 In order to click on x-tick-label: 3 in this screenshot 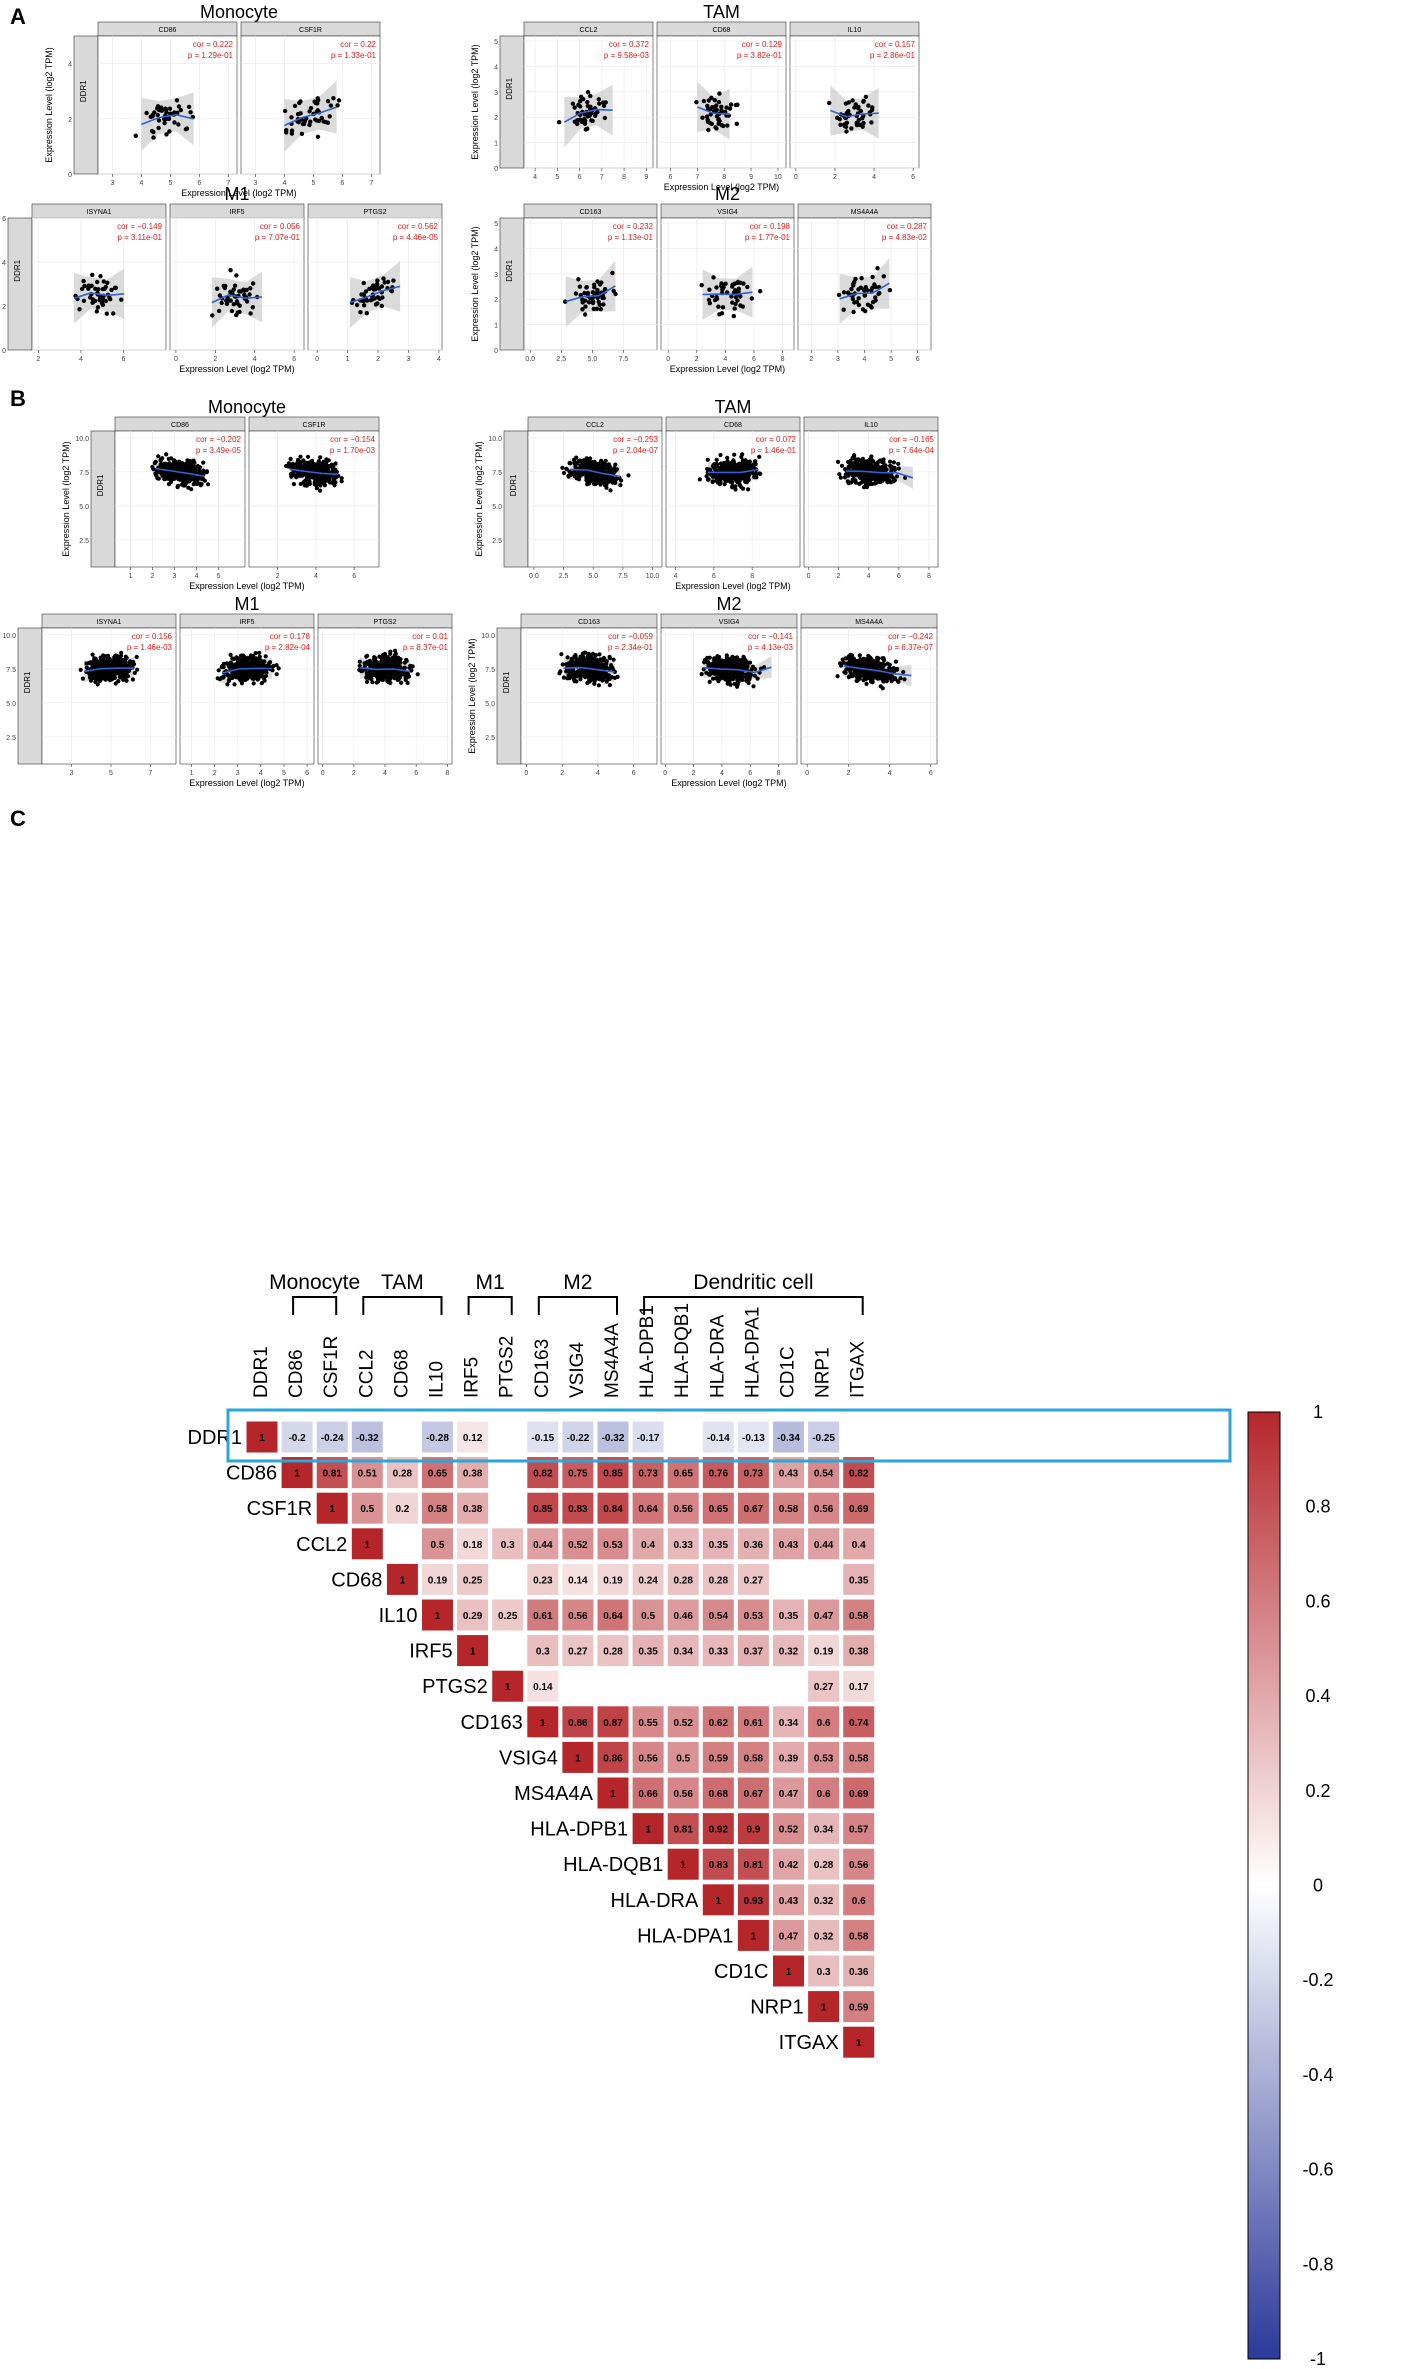, I will do `click(72, 773)`.